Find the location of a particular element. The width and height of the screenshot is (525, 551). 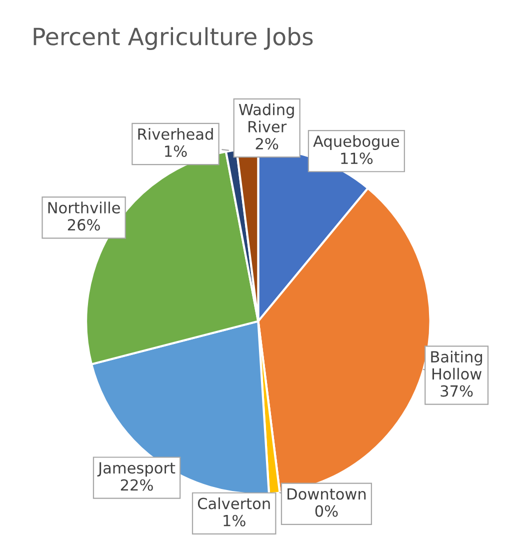

slice-label: Jamesport is located at coordinates (136, 469).